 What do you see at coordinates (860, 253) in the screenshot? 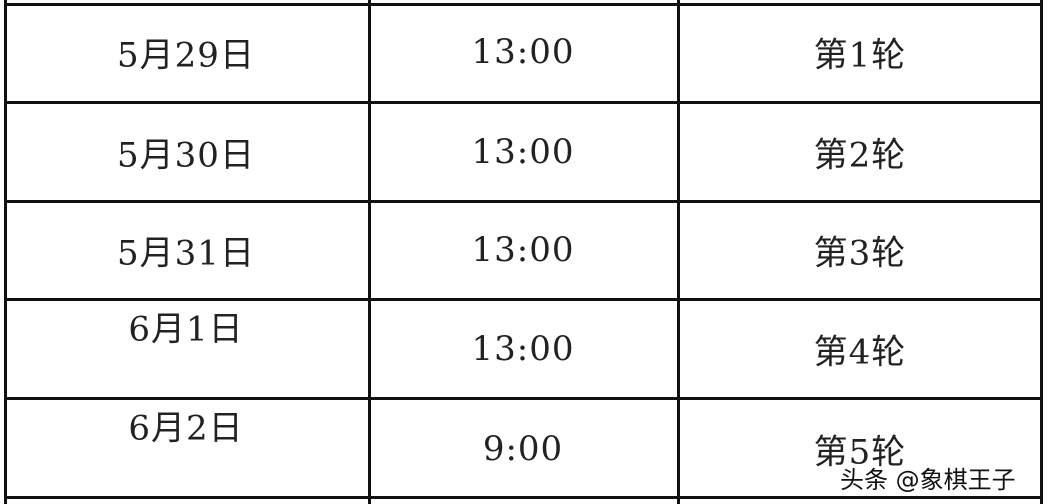
I see `round-cell: 第3轮` at bounding box center [860, 253].